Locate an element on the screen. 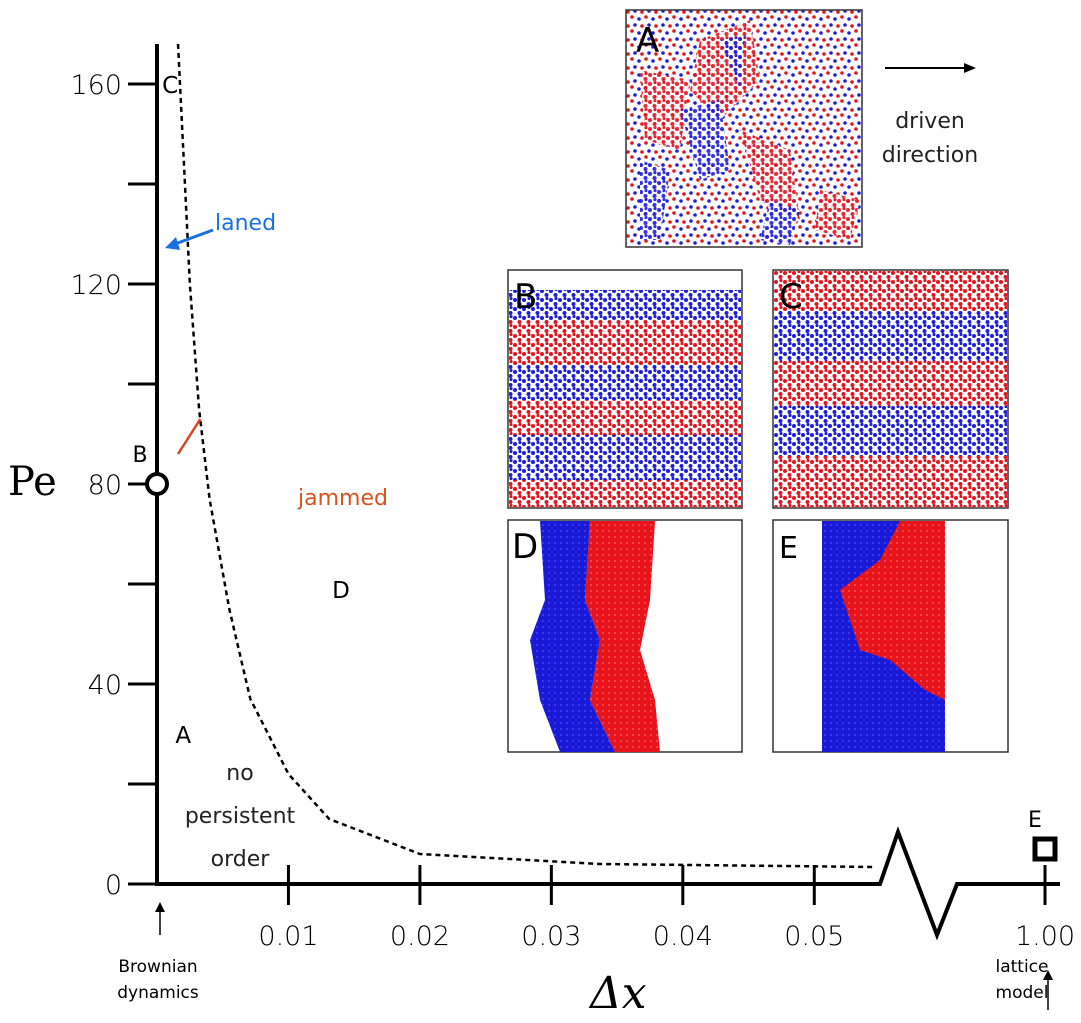  region-label: A is located at coordinates (183, 736).